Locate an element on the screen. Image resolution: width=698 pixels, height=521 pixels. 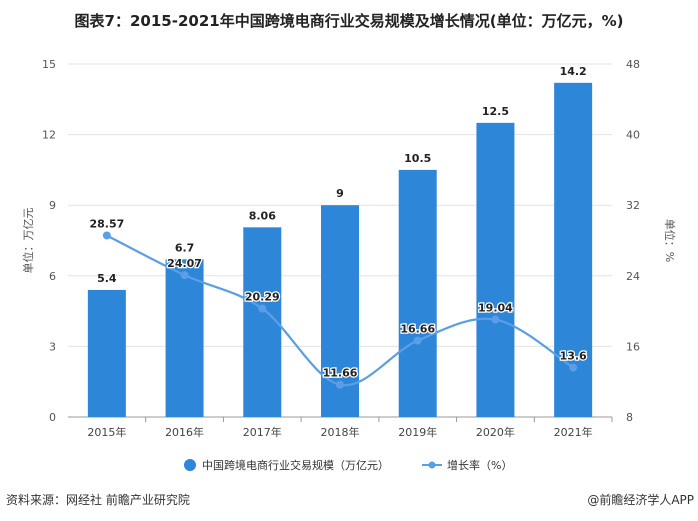
x-tick-label: 2019年 is located at coordinates (417, 432).